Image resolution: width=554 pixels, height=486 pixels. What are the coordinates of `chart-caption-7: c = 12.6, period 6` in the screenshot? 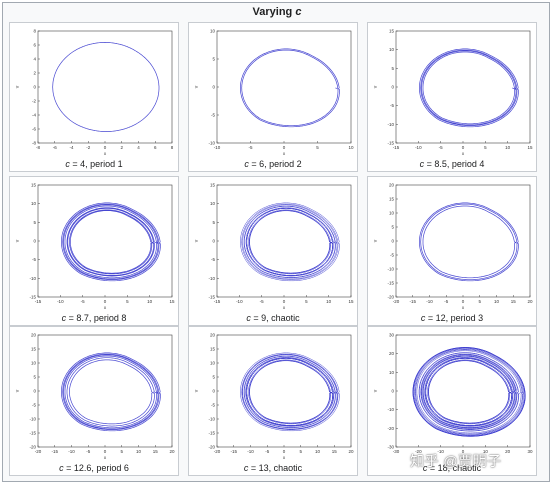 It's located at (94, 468).